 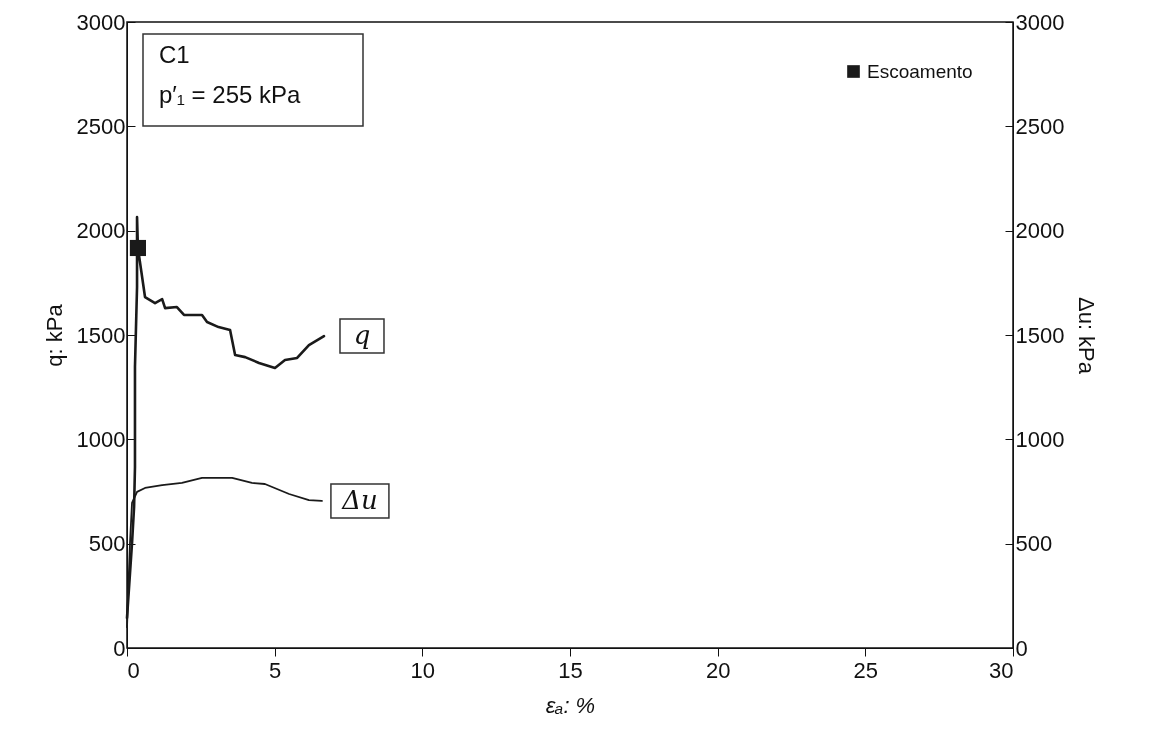 What do you see at coordinates (362, 335) in the screenshot?
I see `series-label: q` at bounding box center [362, 335].